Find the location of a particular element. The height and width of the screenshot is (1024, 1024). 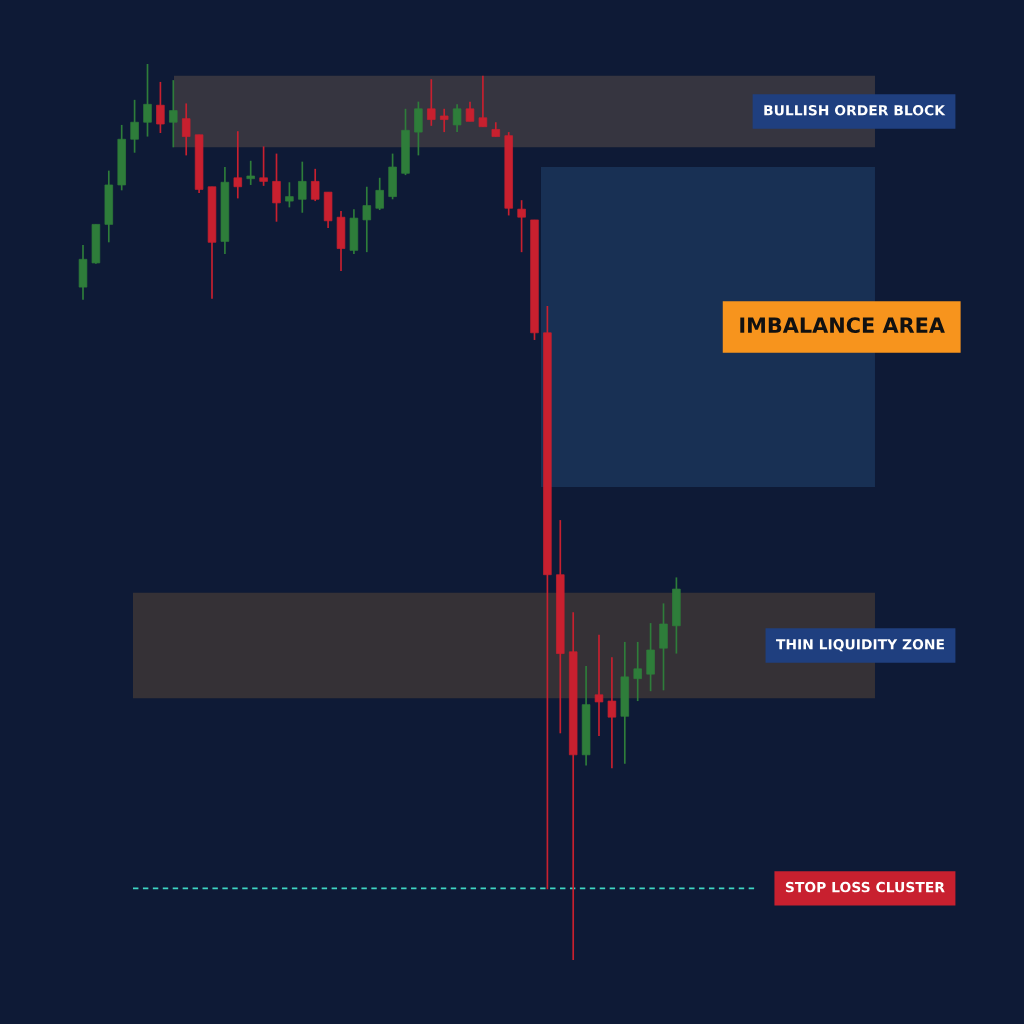

band-label: THIN LIQUIDITY ZONE is located at coordinates (860, 645).